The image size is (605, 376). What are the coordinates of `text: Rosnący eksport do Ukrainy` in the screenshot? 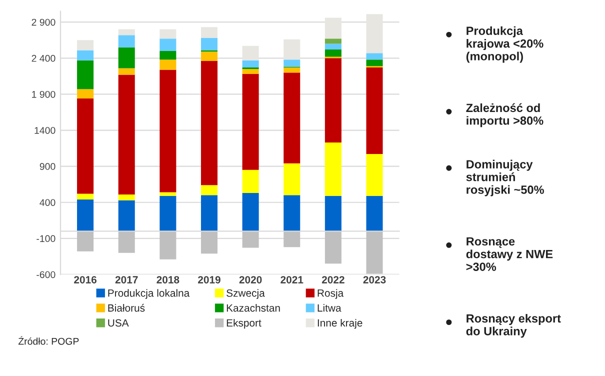 It's located at (513, 326).